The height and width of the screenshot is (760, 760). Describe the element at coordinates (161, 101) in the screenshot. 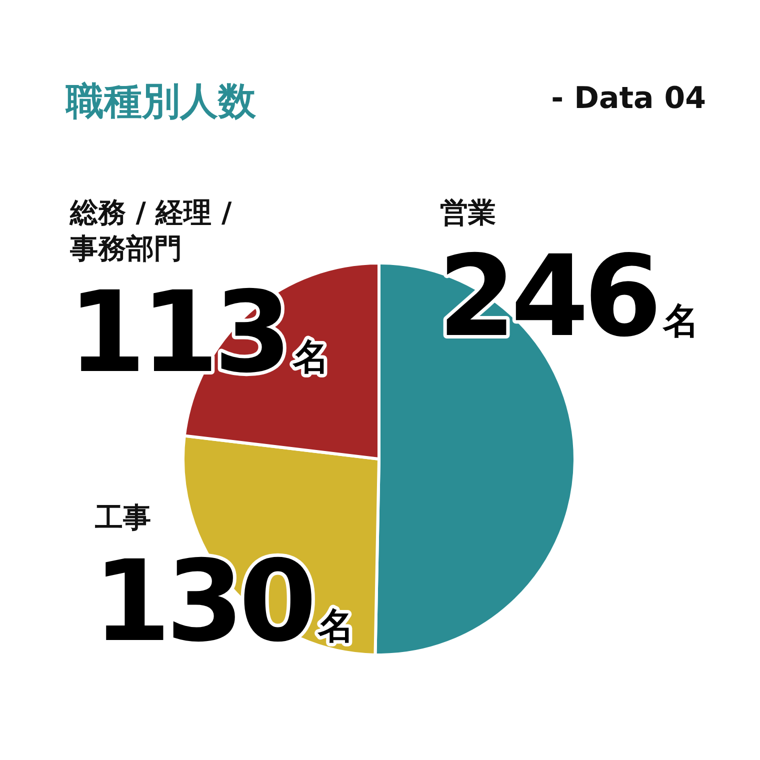

I see `chart-title: 職種別人数` at that location.